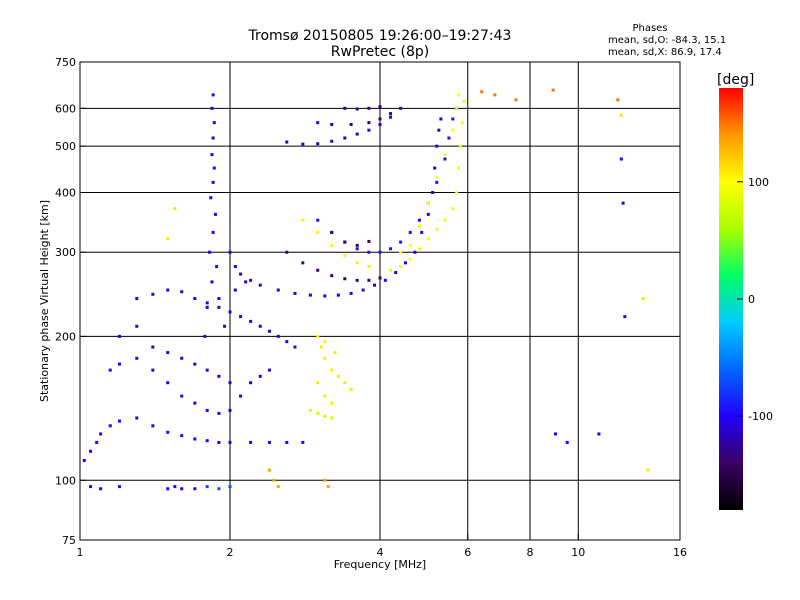 The image size is (800, 600). What do you see at coordinates (382, 546) in the screenshot?
I see `x-axis-ticks: 1 2 4 6 8 10 16` at bounding box center [382, 546].